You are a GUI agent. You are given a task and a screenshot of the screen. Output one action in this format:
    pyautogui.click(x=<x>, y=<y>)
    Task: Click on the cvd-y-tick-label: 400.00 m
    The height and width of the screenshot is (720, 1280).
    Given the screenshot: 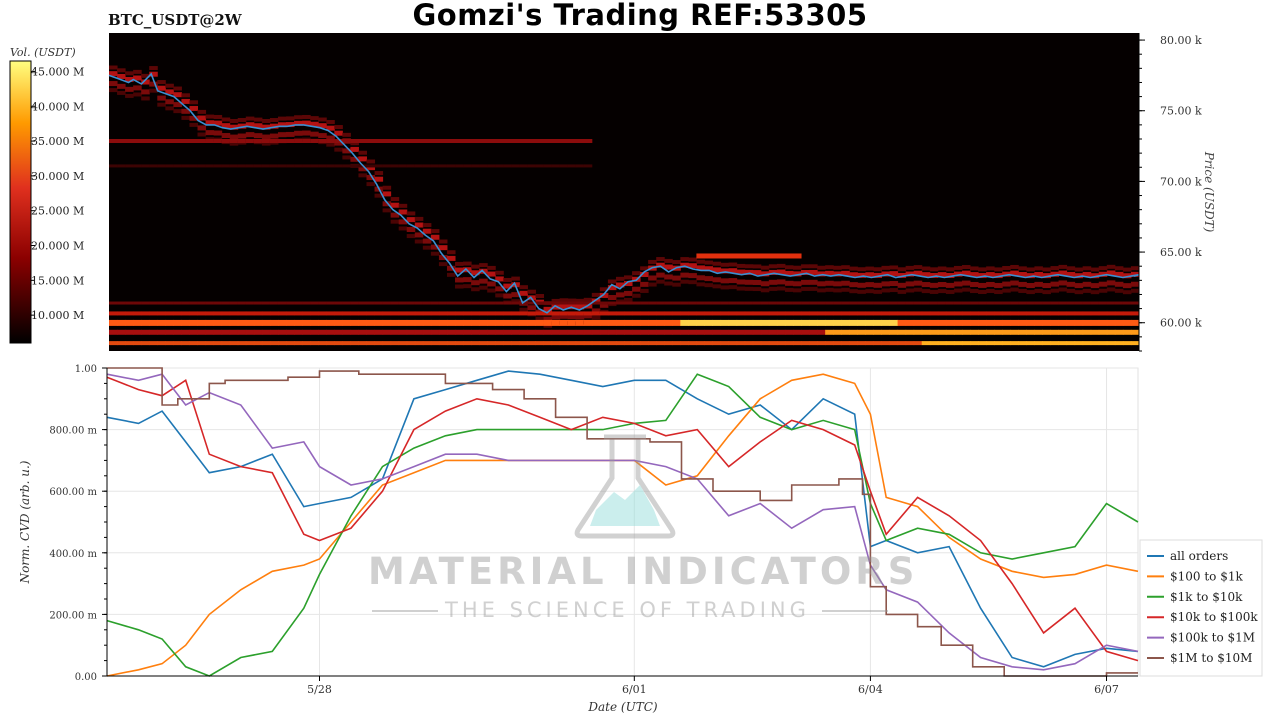 What is the action you would take?
    pyautogui.click(x=73, y=554)
    